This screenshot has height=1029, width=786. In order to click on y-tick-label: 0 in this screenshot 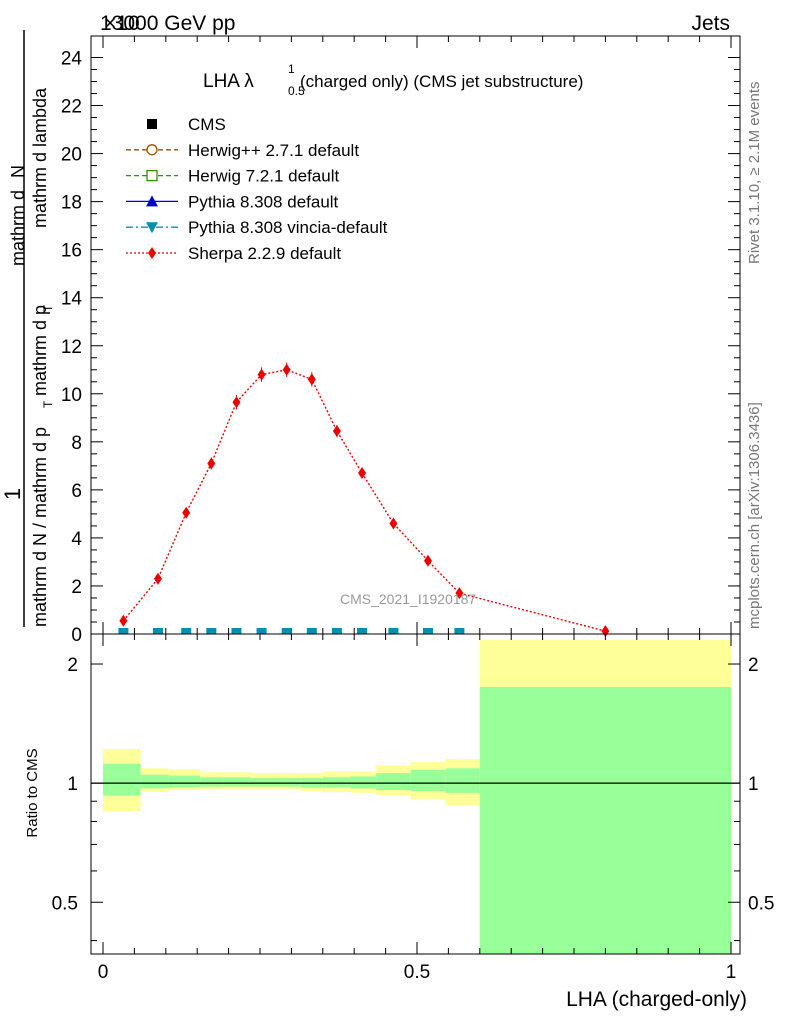, I will do `click(76, 635)`.